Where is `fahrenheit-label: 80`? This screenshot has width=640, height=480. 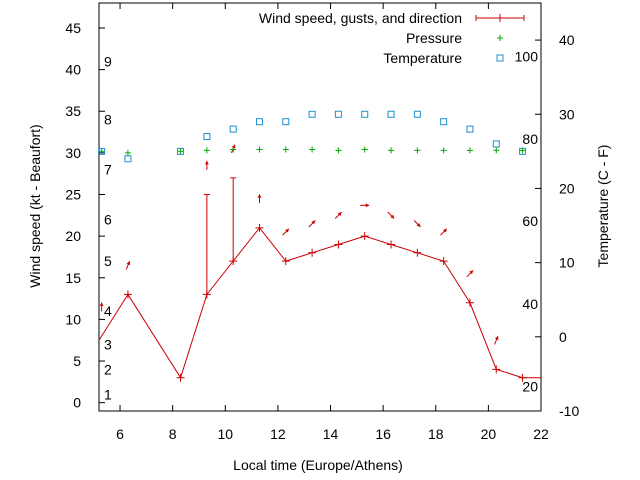 fahrenheit-label: 80 is located at coordinates (530, 139).